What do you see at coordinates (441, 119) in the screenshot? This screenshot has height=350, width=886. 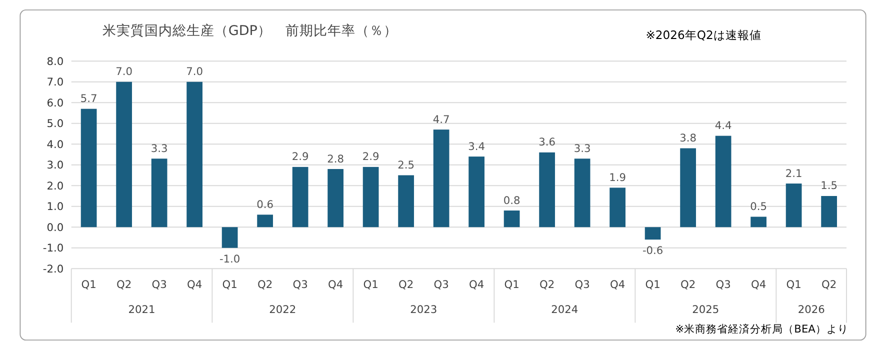 I see `data-label: 4.7` at bounding box center [441, 119].